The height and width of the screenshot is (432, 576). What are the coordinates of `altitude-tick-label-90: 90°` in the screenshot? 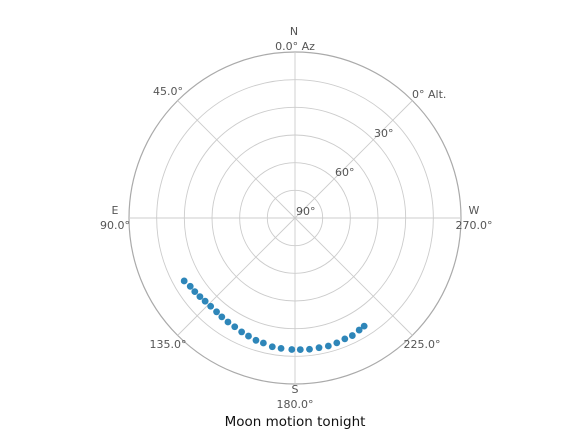 It's located at (306, 211).